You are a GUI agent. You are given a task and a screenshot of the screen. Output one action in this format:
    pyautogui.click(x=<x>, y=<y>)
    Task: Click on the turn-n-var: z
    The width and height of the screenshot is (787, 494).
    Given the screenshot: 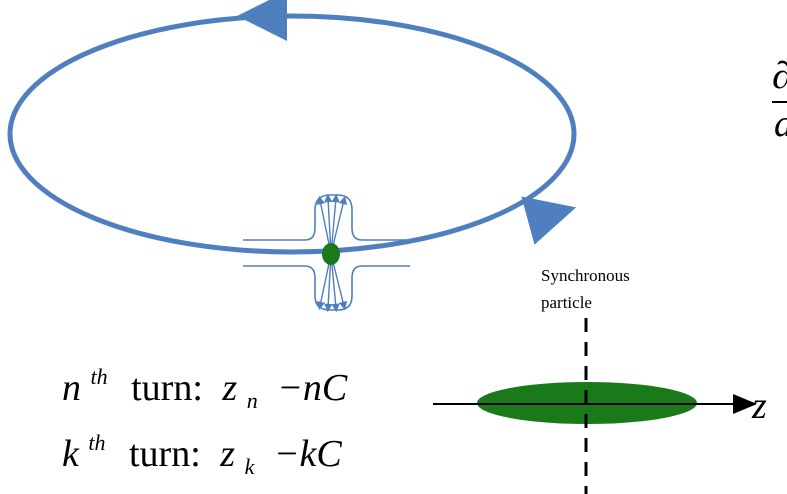 What is the action you would take?
    pyautogui.click(x=229, y=388)
    